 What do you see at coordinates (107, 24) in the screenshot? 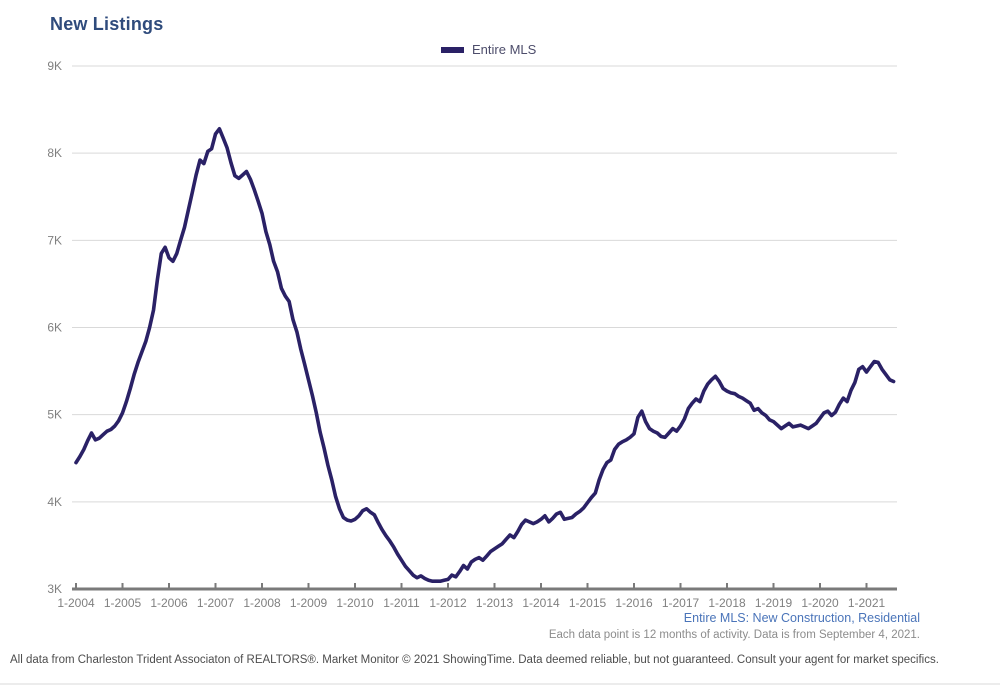
I see `page-title: New Listings` at bounding box center [107, 24].